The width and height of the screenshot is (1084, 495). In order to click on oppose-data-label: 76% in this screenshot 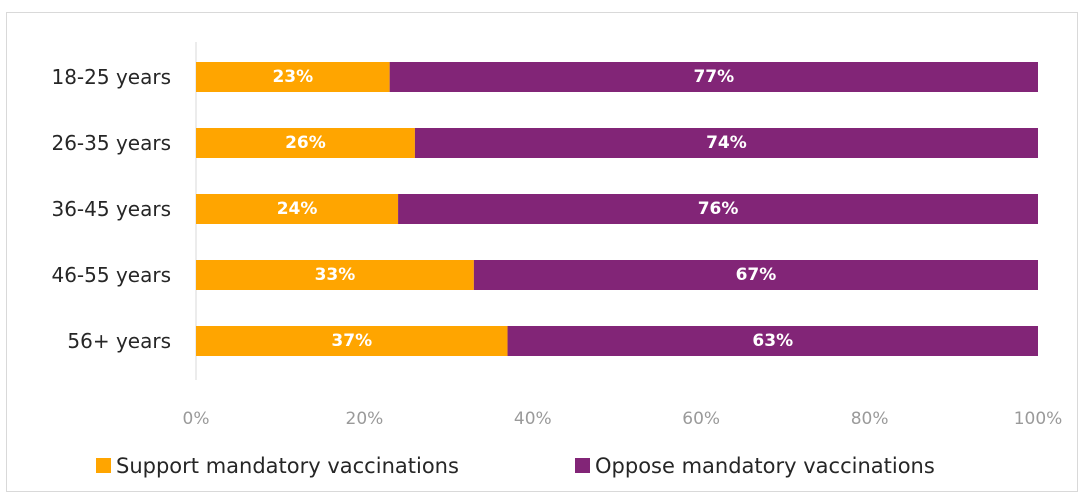, I will do `click(718, 209)`.